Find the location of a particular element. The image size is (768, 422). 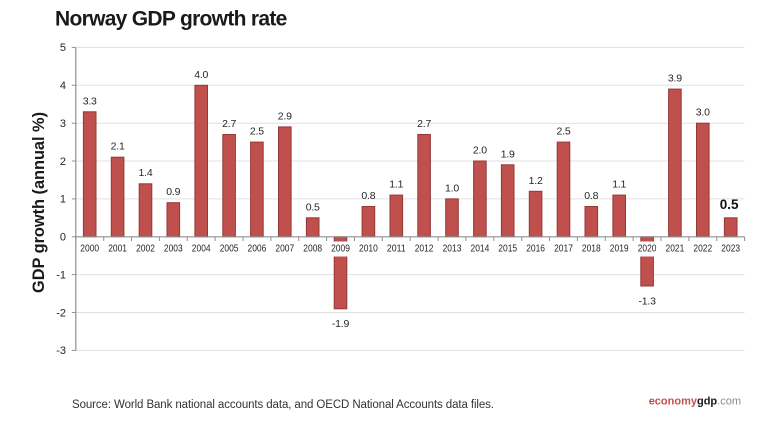

svg-text: 0 is located at coordinates (63, 238).